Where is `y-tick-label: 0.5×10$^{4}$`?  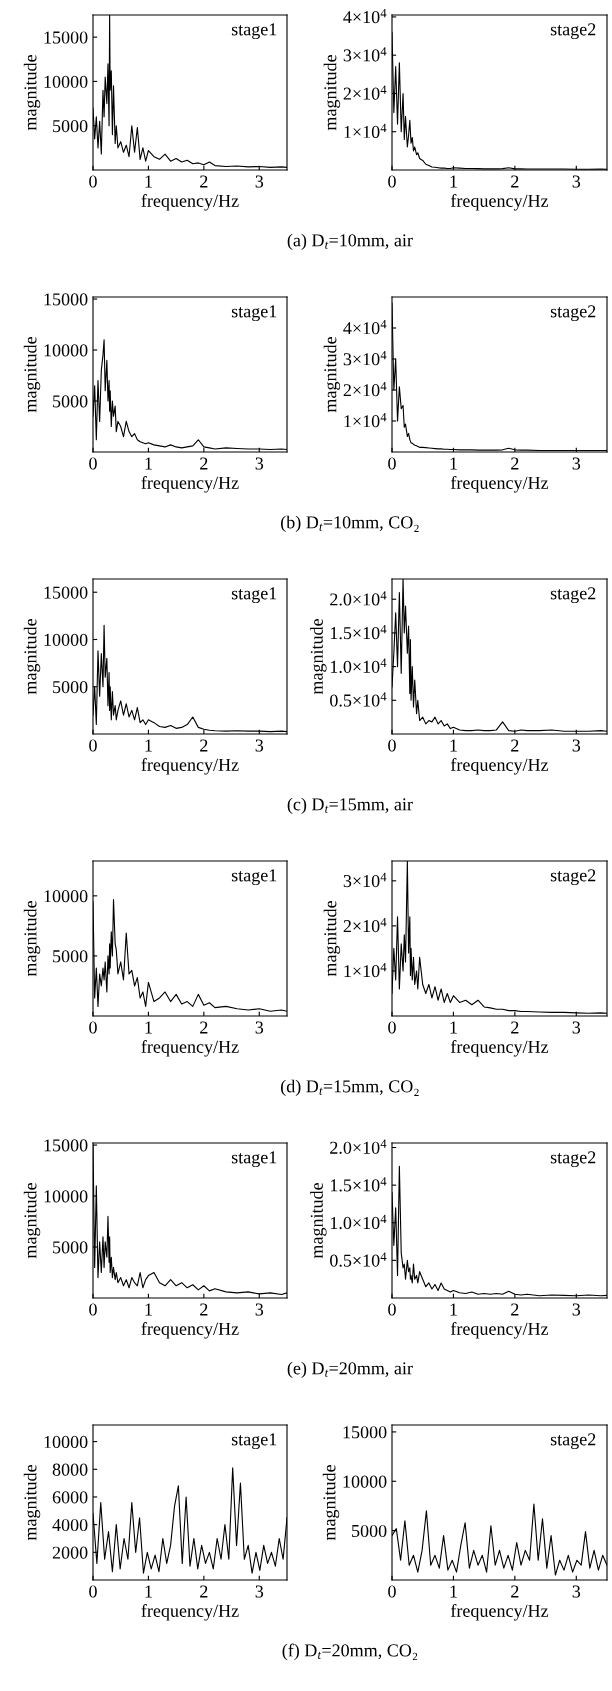
y-tick-label: 0.5×10$^{4}$ is located at coordinates (358, 1259).